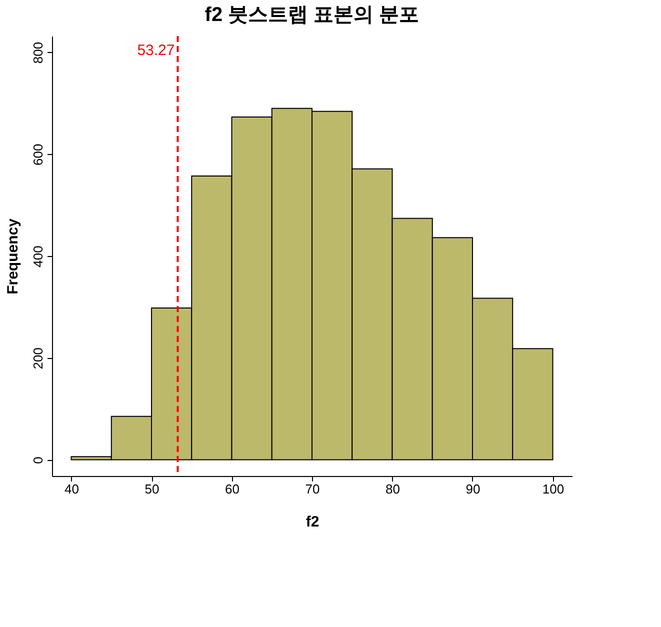  Describe the element at coordinates (38, 460) in the screenshot. I see `y-tick-label: 0` at that location.